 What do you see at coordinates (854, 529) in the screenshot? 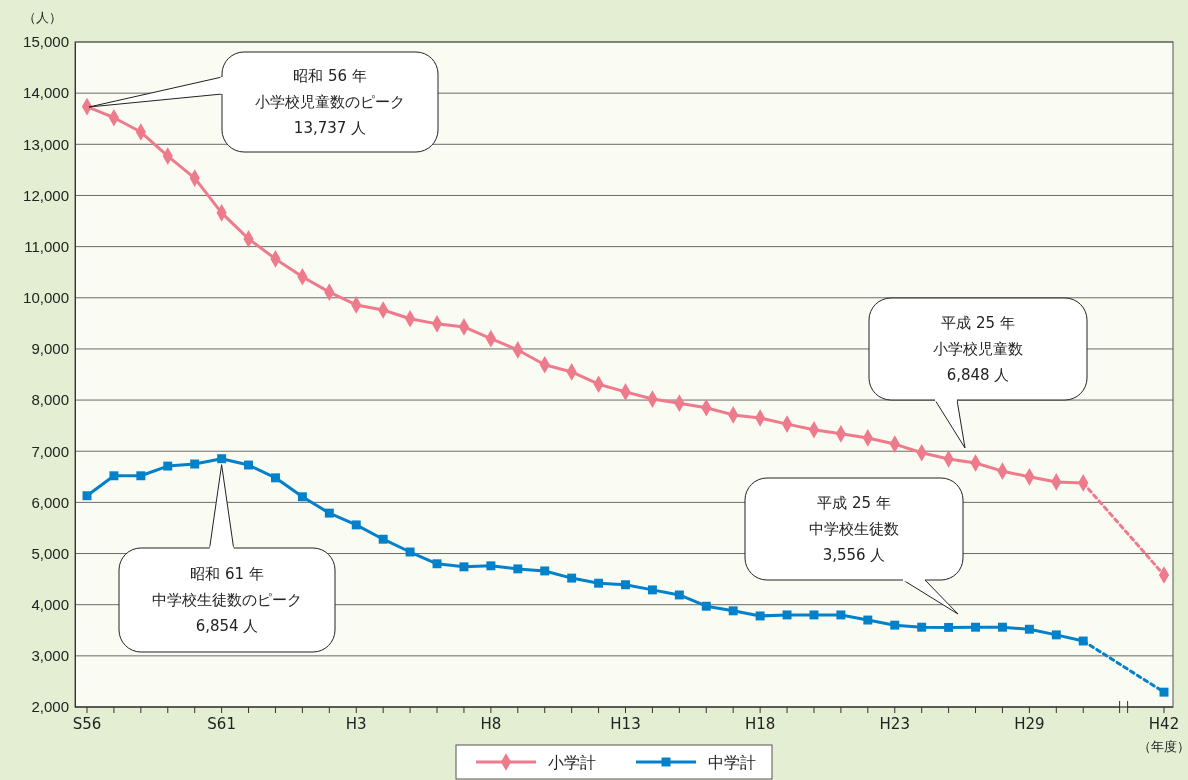
I see `annotation: 平成 25 年中学校生徒数3,556 人` at bounding box center [854, 529].